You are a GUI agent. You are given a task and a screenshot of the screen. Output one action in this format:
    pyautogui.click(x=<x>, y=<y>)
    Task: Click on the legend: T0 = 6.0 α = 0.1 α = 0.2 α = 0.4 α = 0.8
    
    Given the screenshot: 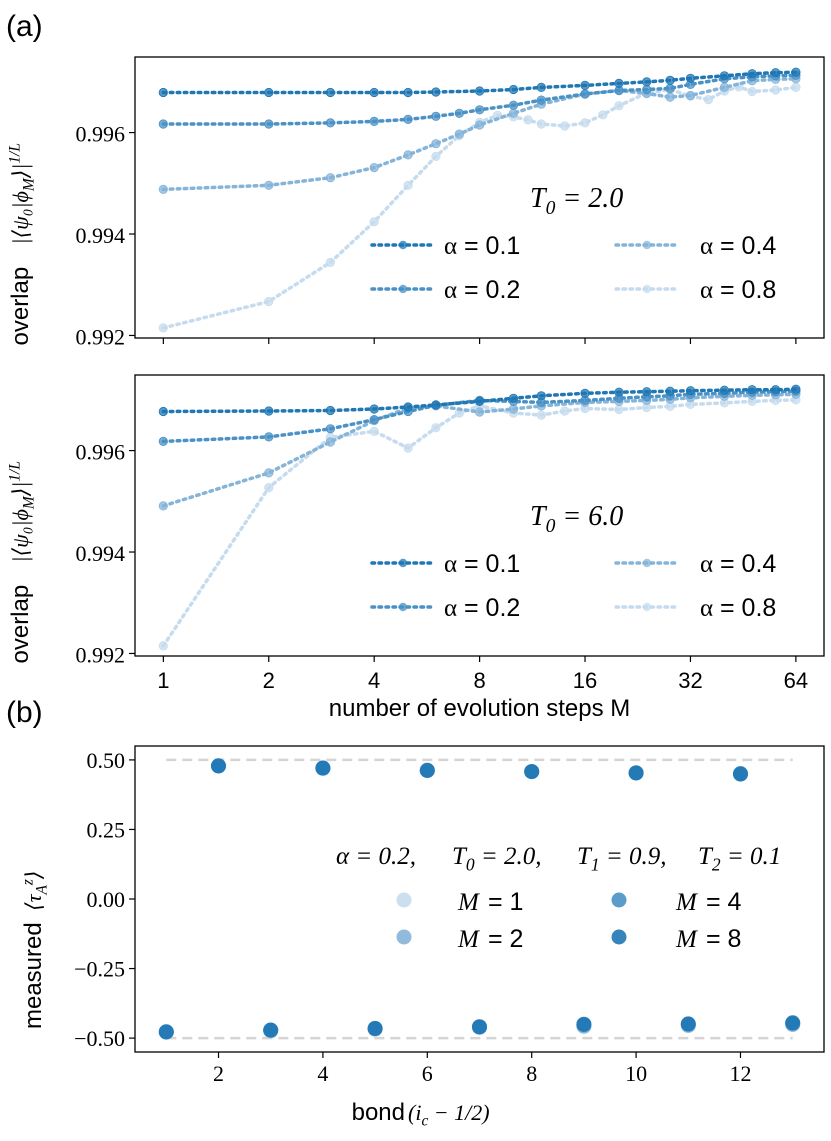 What is the action you would take?
    pyautogui.click(x=573, y=561)
    